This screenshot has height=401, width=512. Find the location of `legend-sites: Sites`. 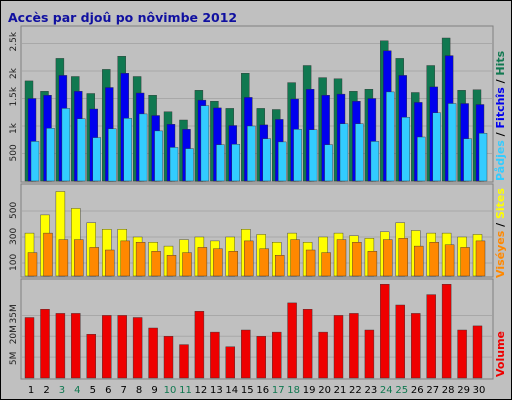

legend-sites: Sites is located at coordinates (500, 203).